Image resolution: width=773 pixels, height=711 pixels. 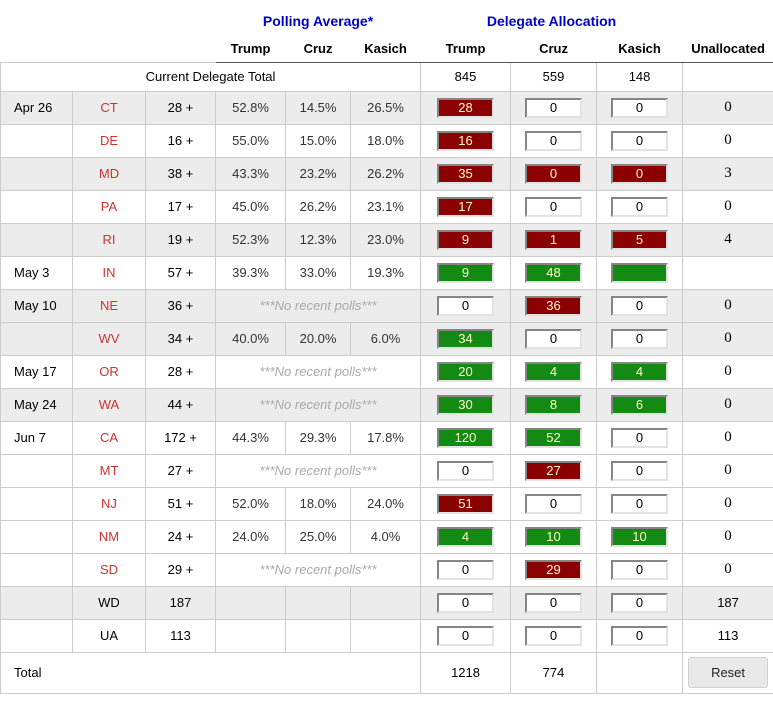 I want to click on nm-kasich-input, so click(x=639, y=537).